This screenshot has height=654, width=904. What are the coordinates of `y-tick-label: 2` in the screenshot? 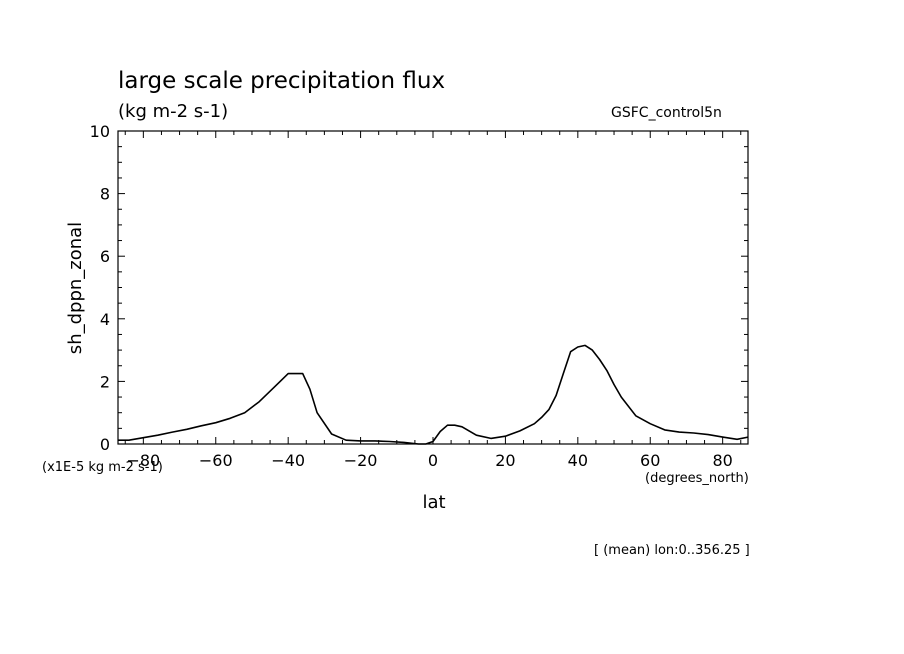 It's located at (105, 381).